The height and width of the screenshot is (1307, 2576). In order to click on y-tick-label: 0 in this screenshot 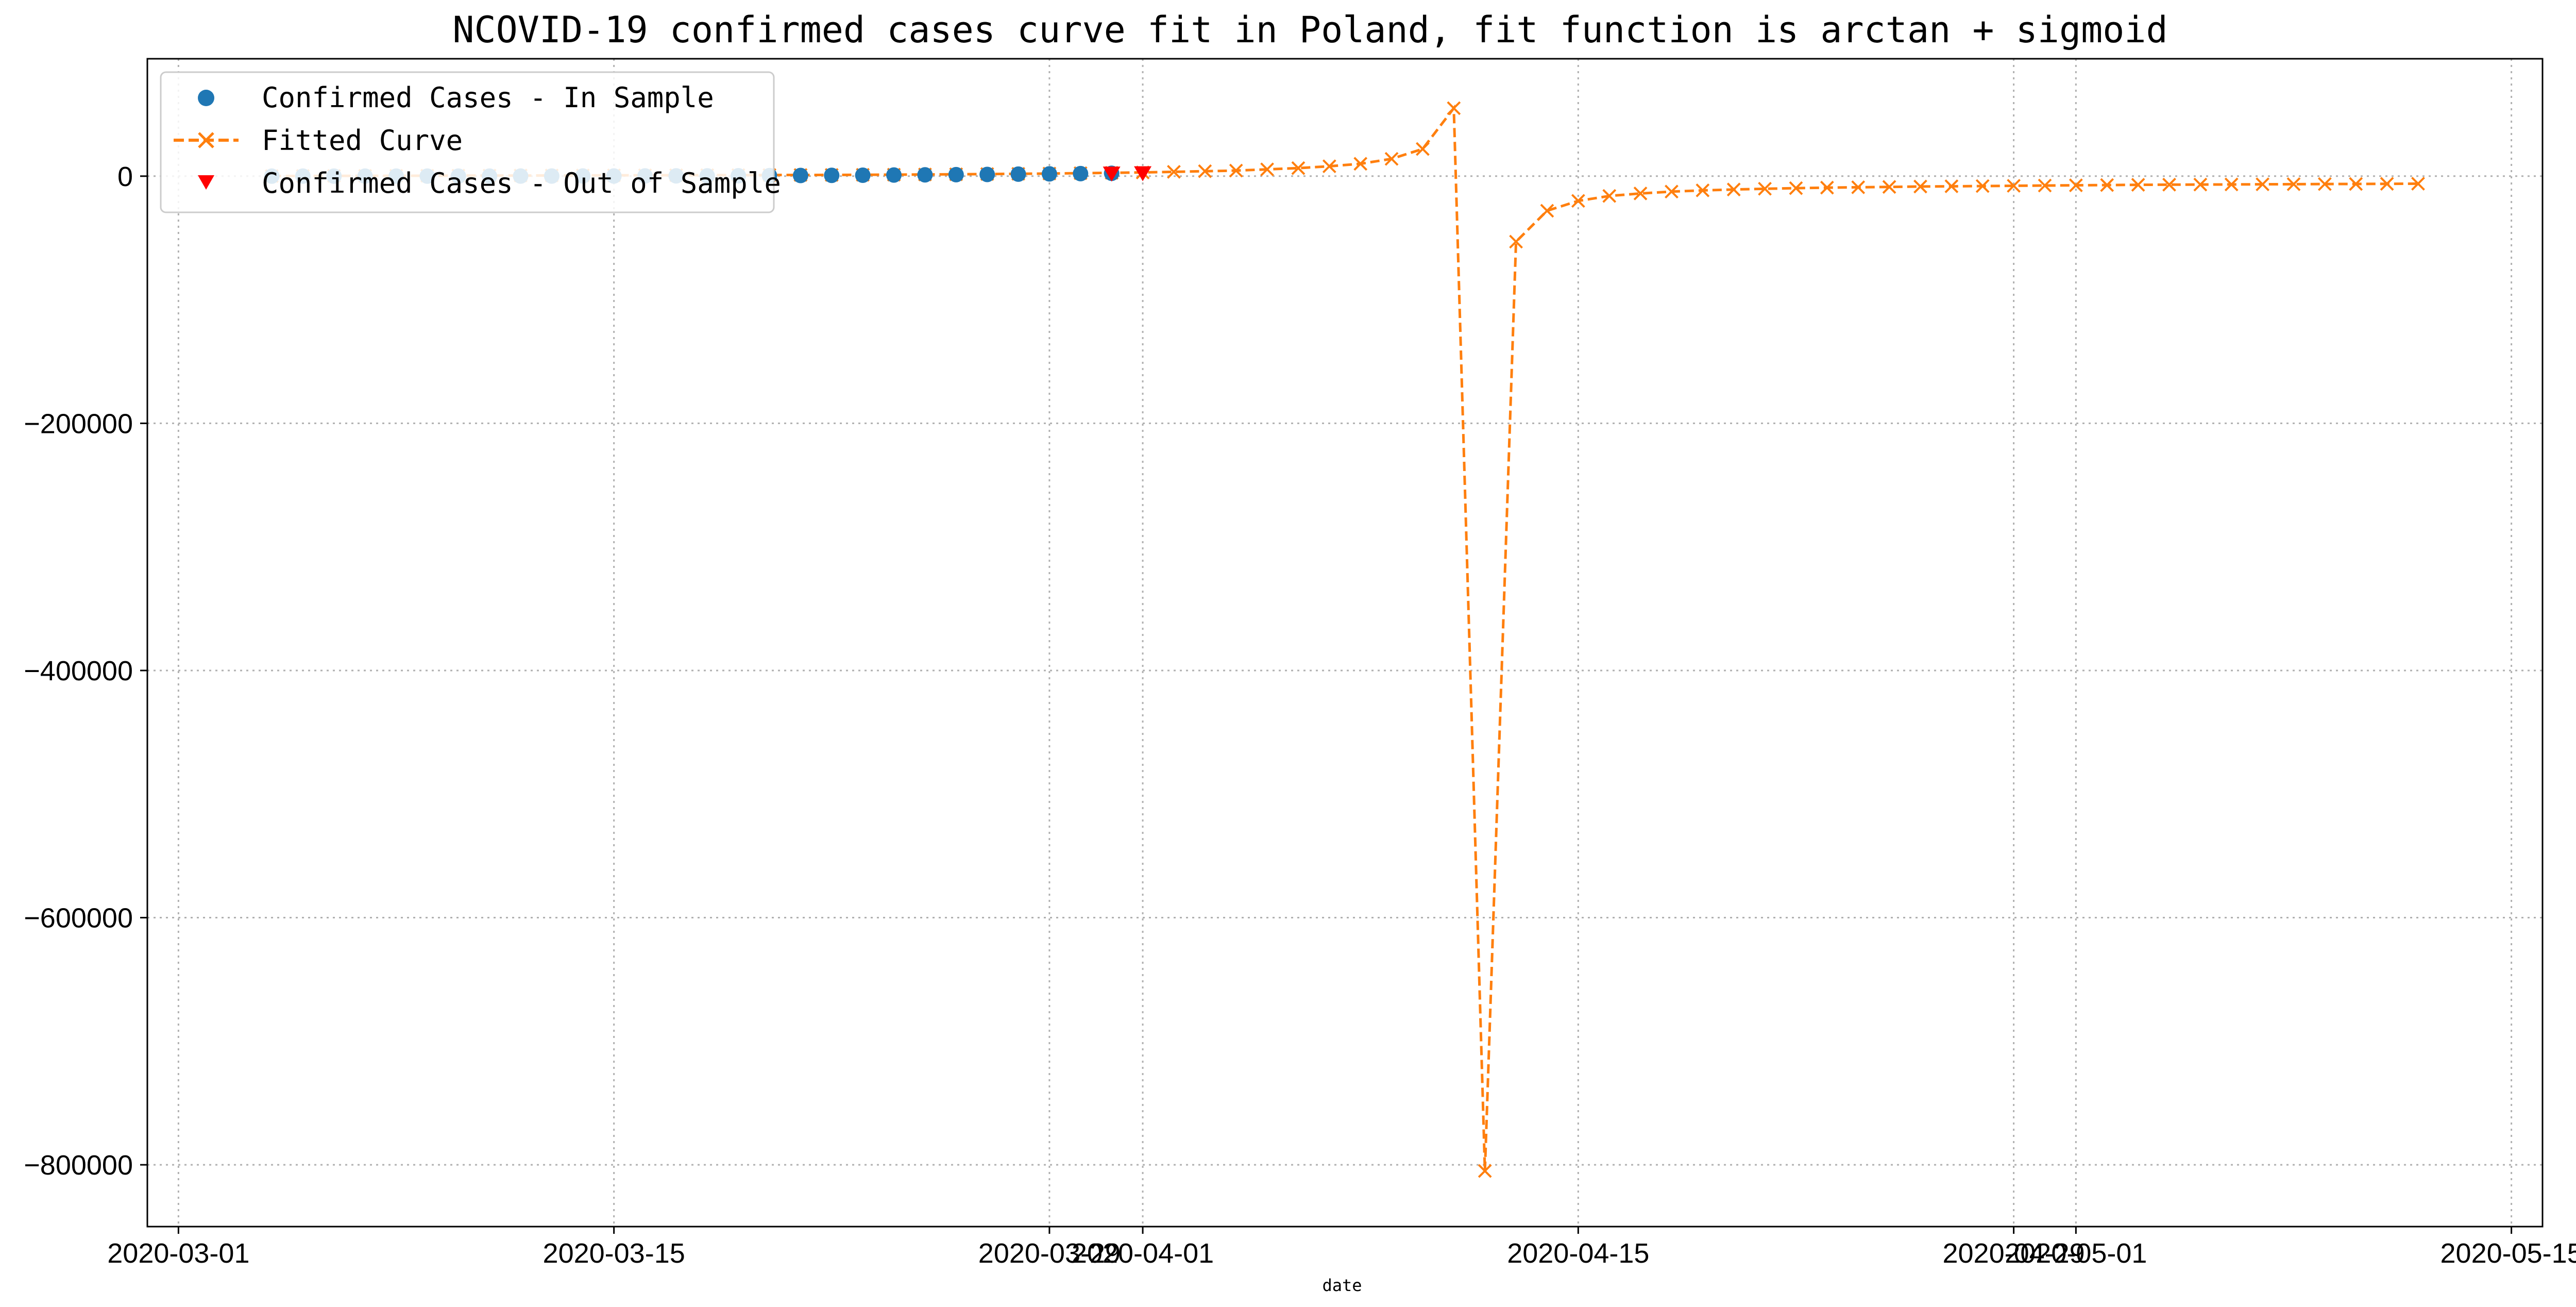, I will do `click(125, 176)`.